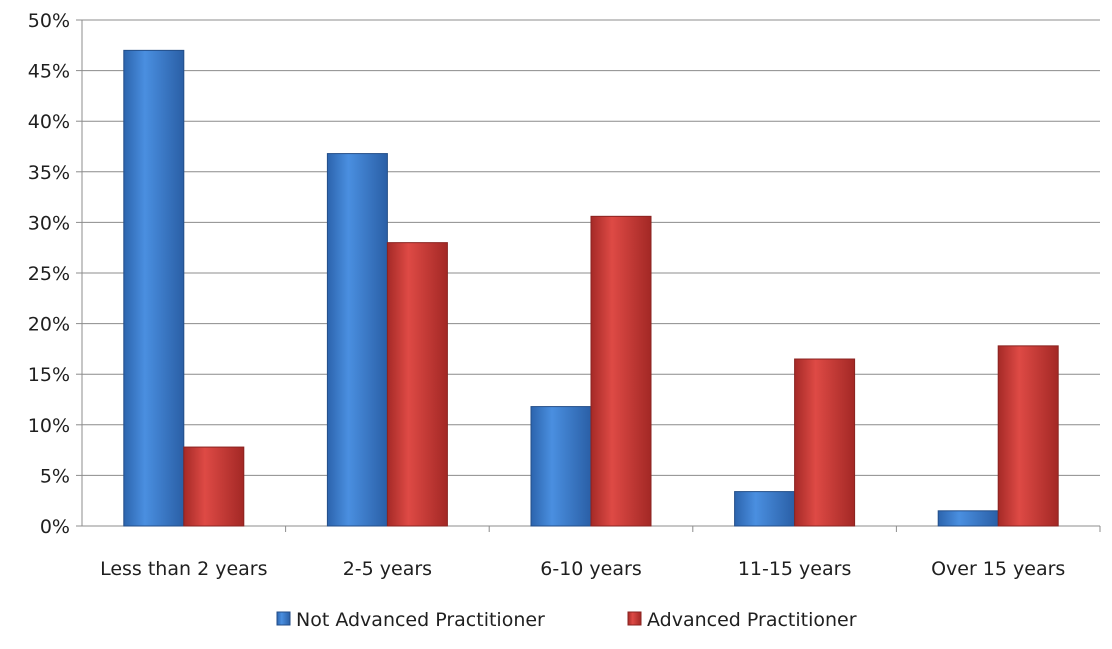 The width and height of the screenshot is (1112, 649). Describe the element at coordinates (590, 569) in the screenshot. I see `x-tick-label: 6-10 years` at that location.